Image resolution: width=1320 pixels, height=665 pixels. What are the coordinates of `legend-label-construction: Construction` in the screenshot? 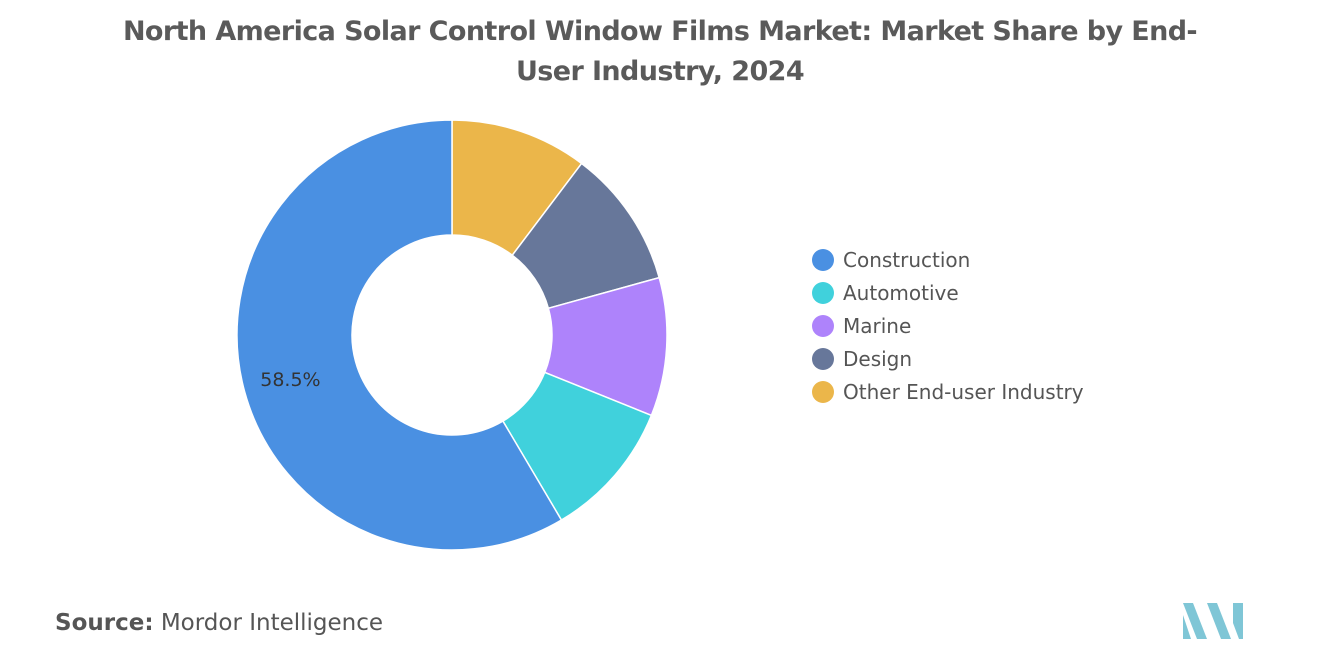 It's located at (907, 259).